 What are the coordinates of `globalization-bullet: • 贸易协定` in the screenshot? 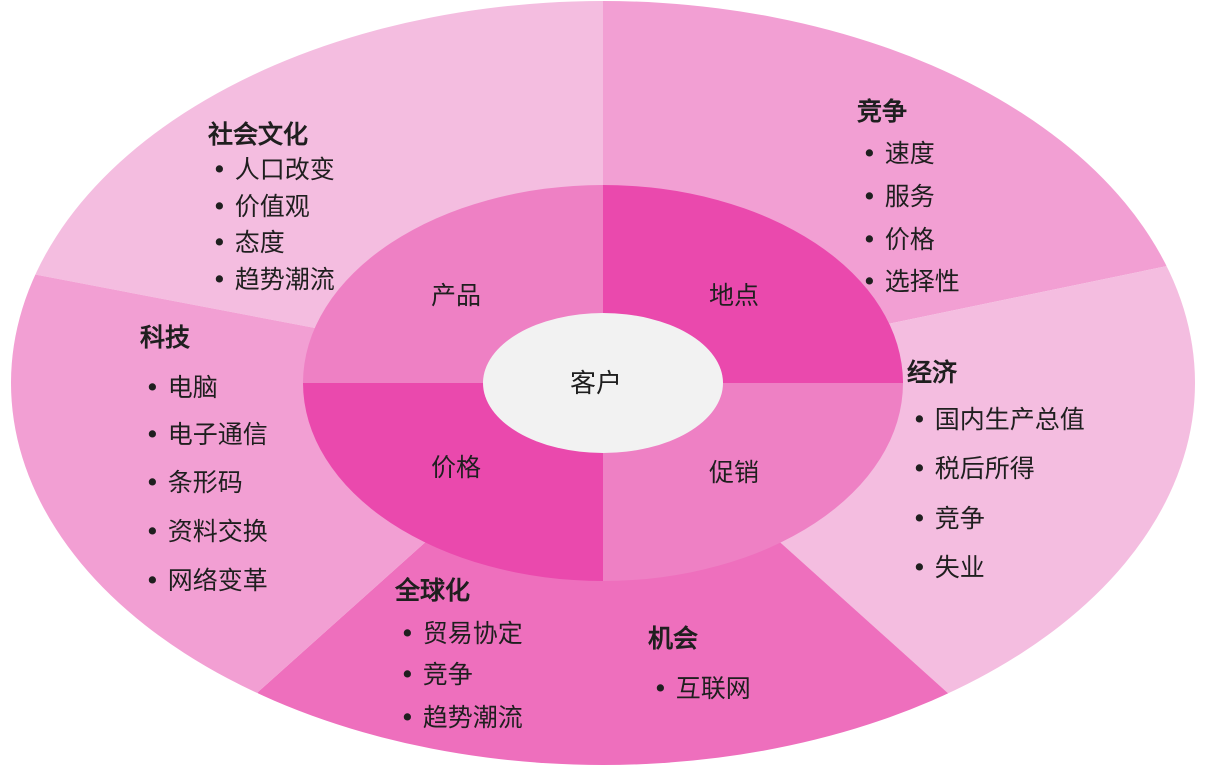 It's located at (461, 633).